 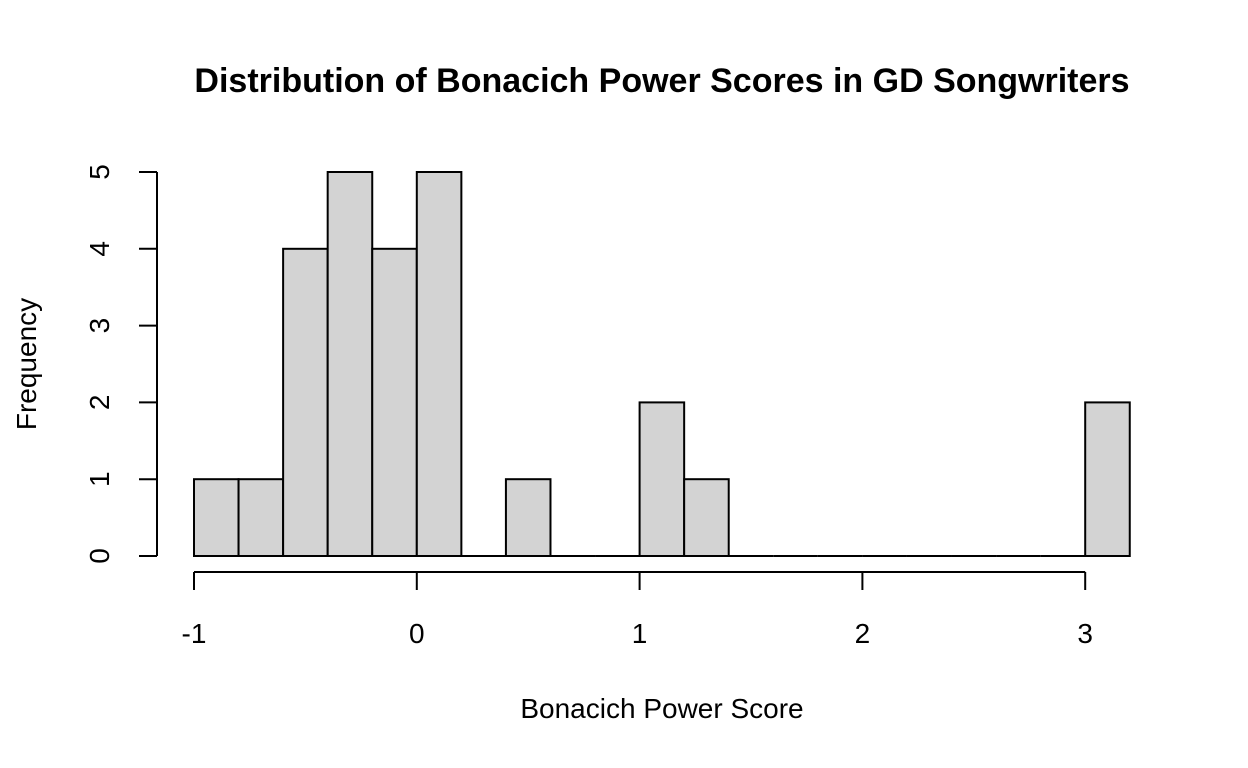 I want to click on y-tick-label: 1, so click(x=99, y=479).